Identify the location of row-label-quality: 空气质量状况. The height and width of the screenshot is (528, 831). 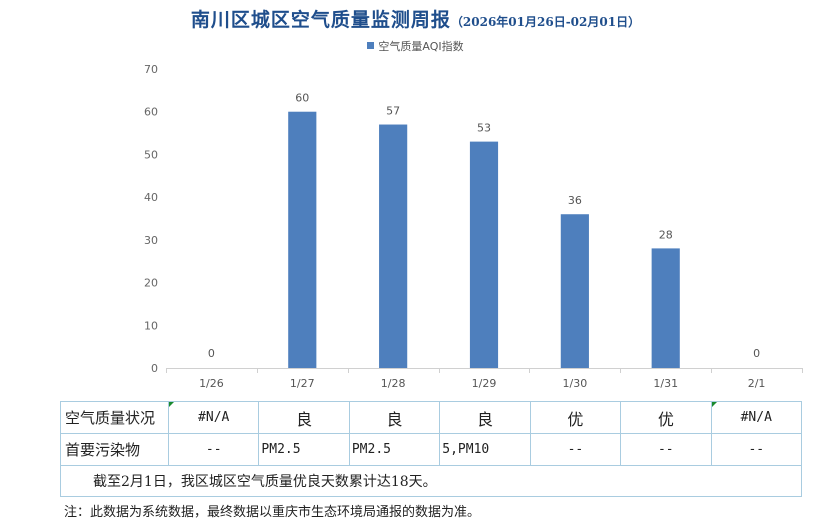
(114, 417).